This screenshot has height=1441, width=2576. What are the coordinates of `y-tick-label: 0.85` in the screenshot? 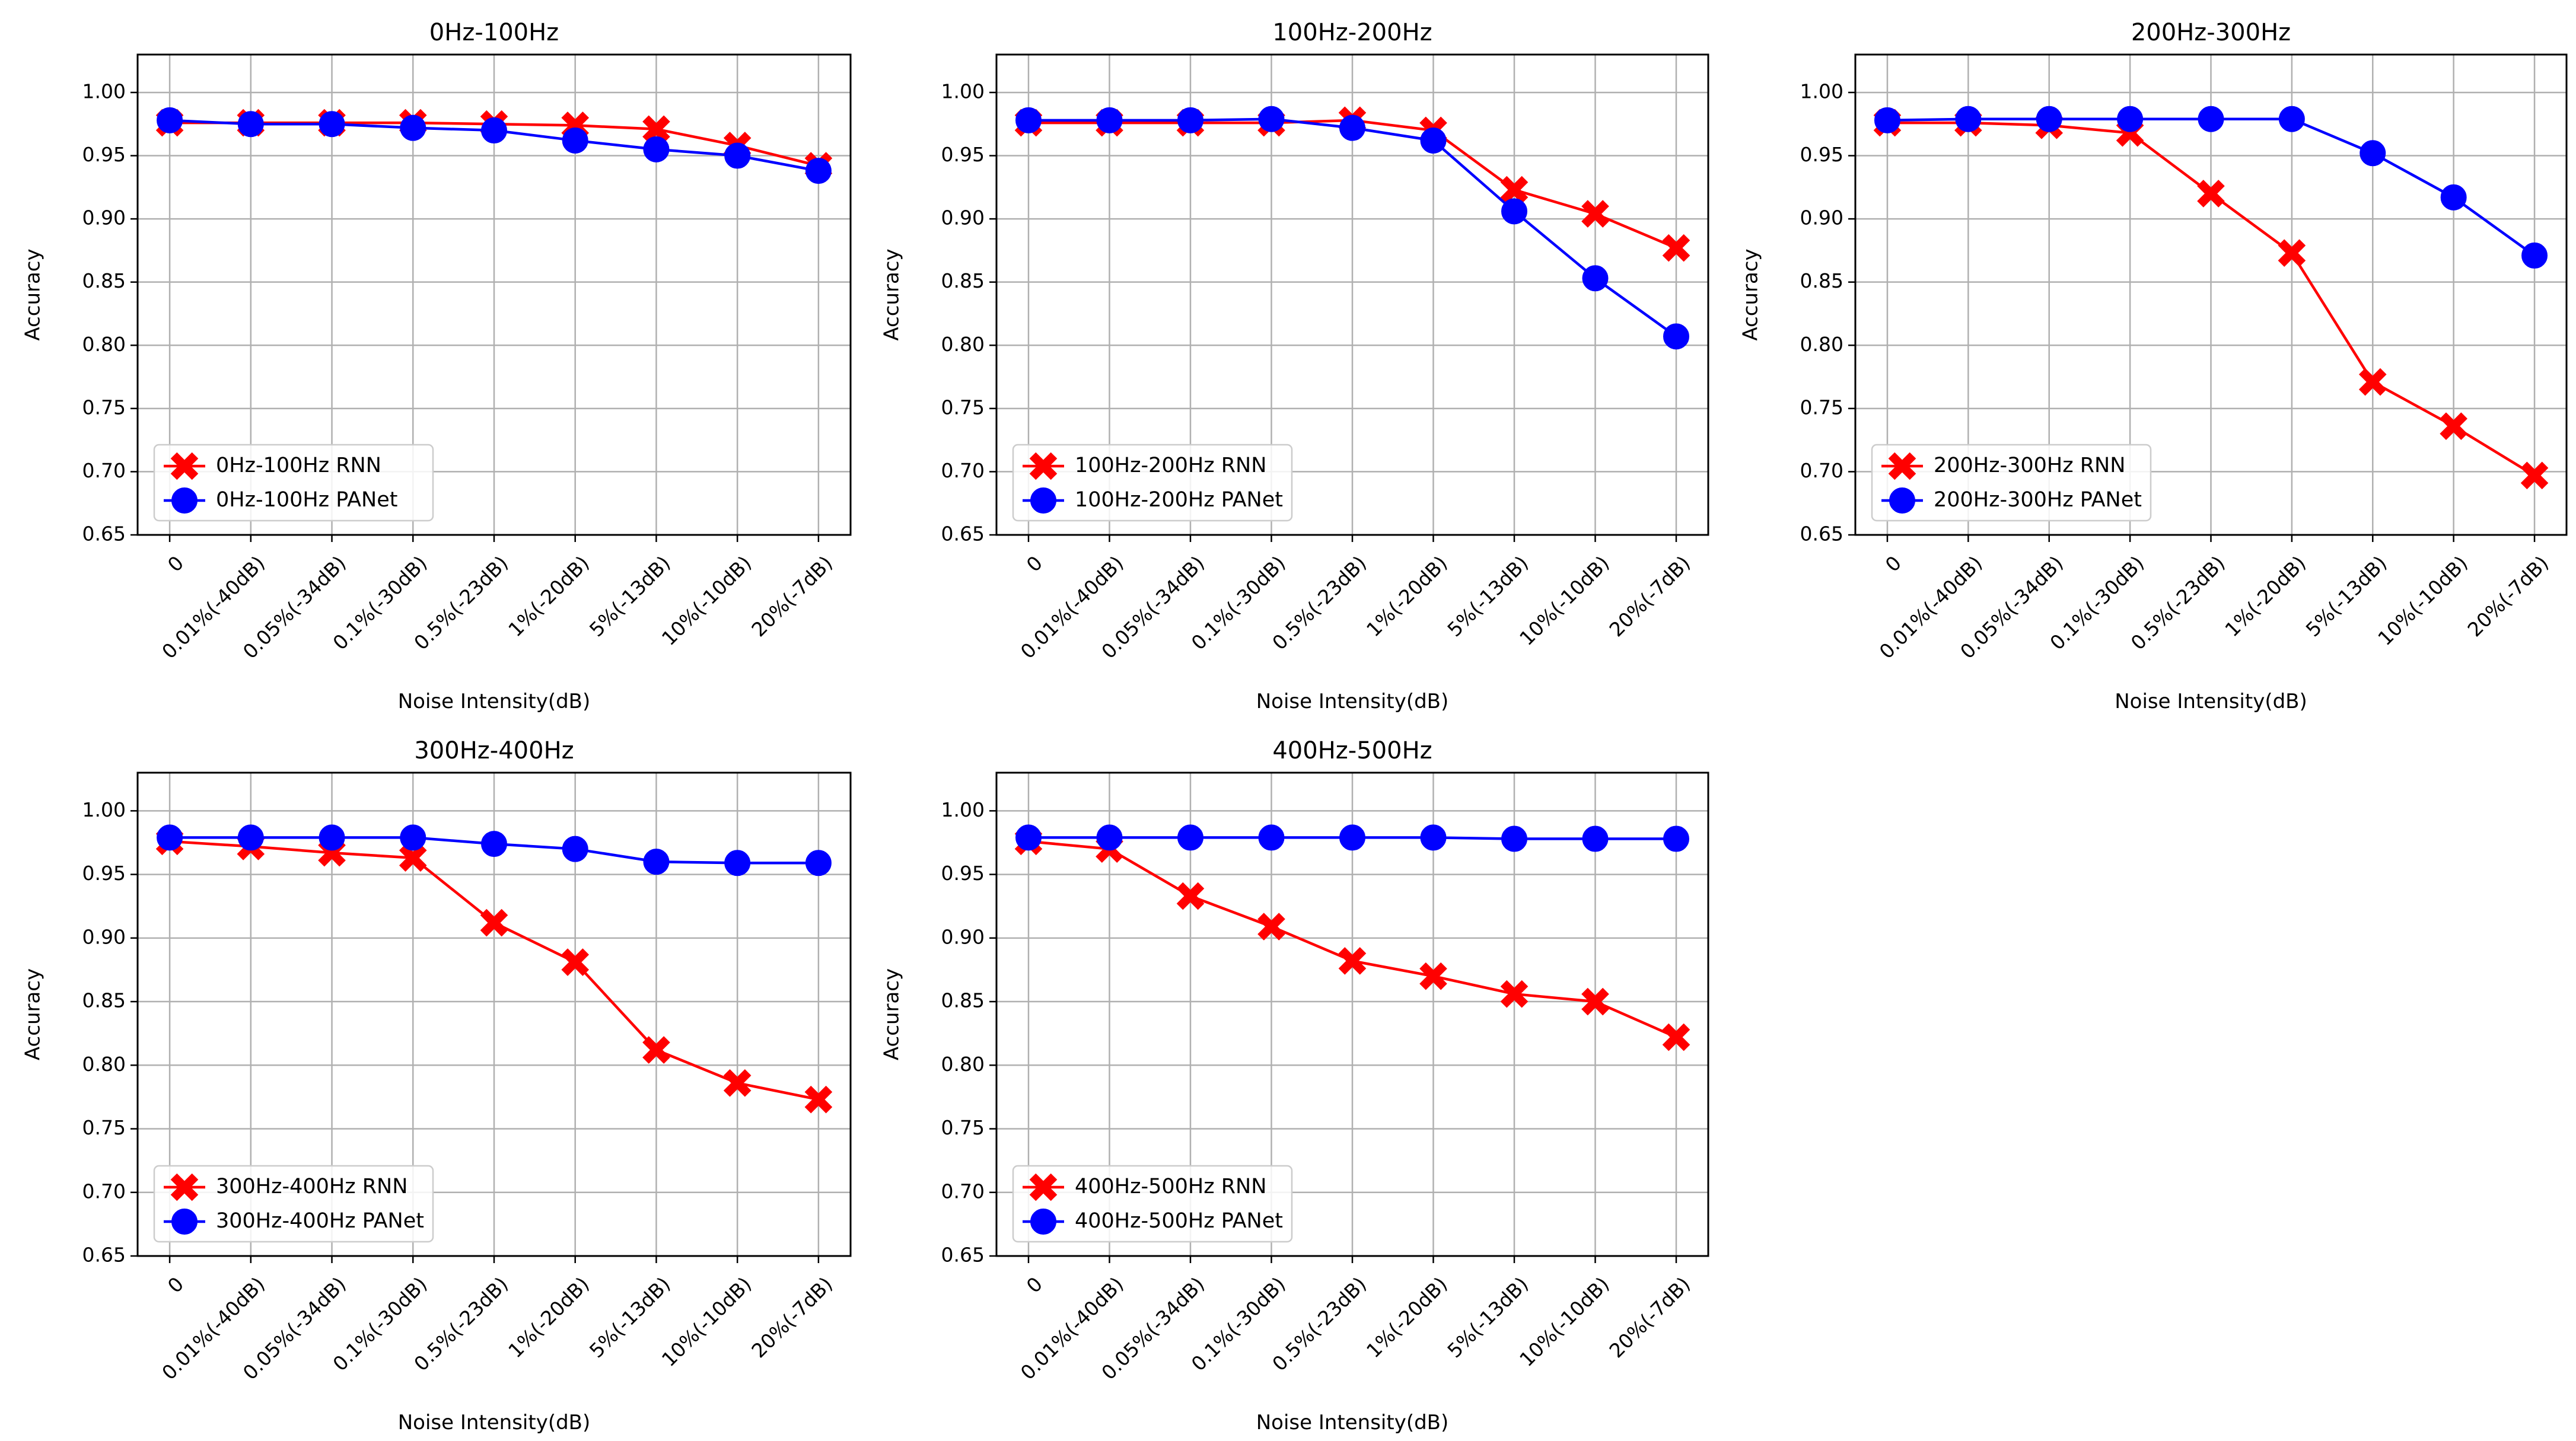 It's located at (963, 1000).